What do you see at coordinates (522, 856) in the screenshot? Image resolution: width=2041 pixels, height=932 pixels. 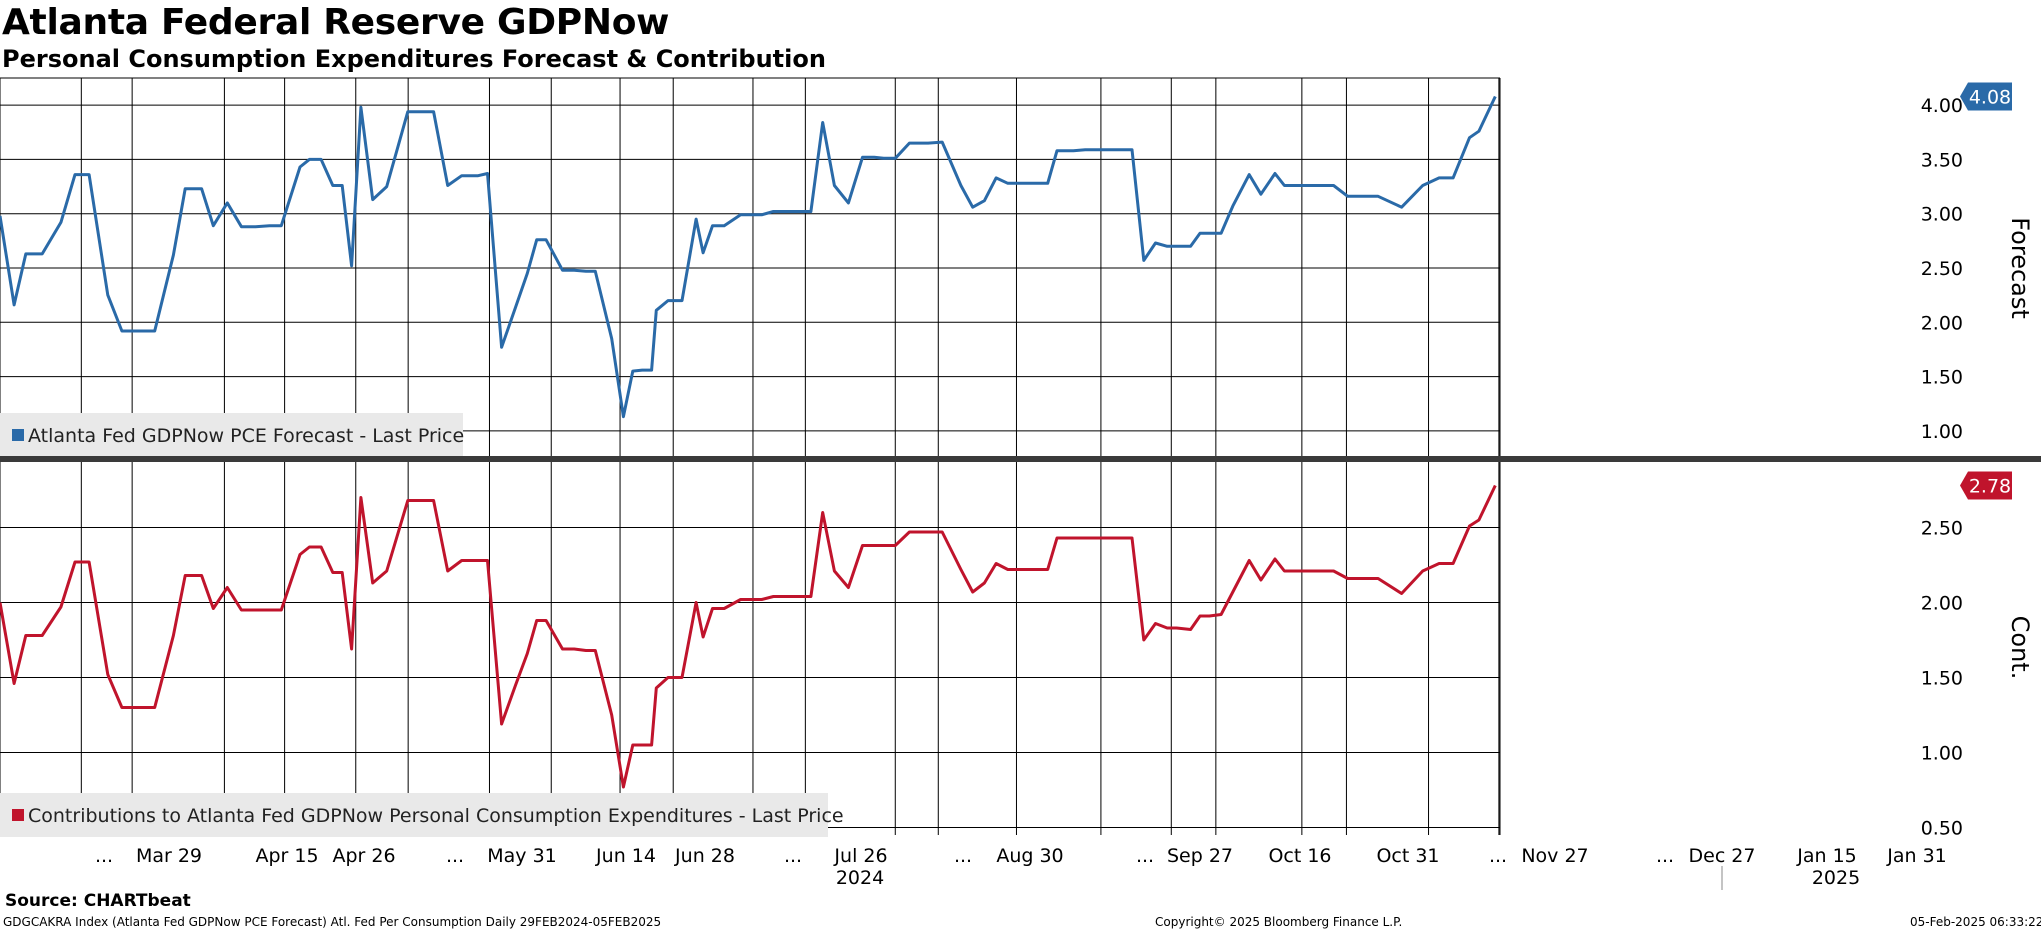 I see `x-tick-label: May 31` at bounding box center [522, 856].